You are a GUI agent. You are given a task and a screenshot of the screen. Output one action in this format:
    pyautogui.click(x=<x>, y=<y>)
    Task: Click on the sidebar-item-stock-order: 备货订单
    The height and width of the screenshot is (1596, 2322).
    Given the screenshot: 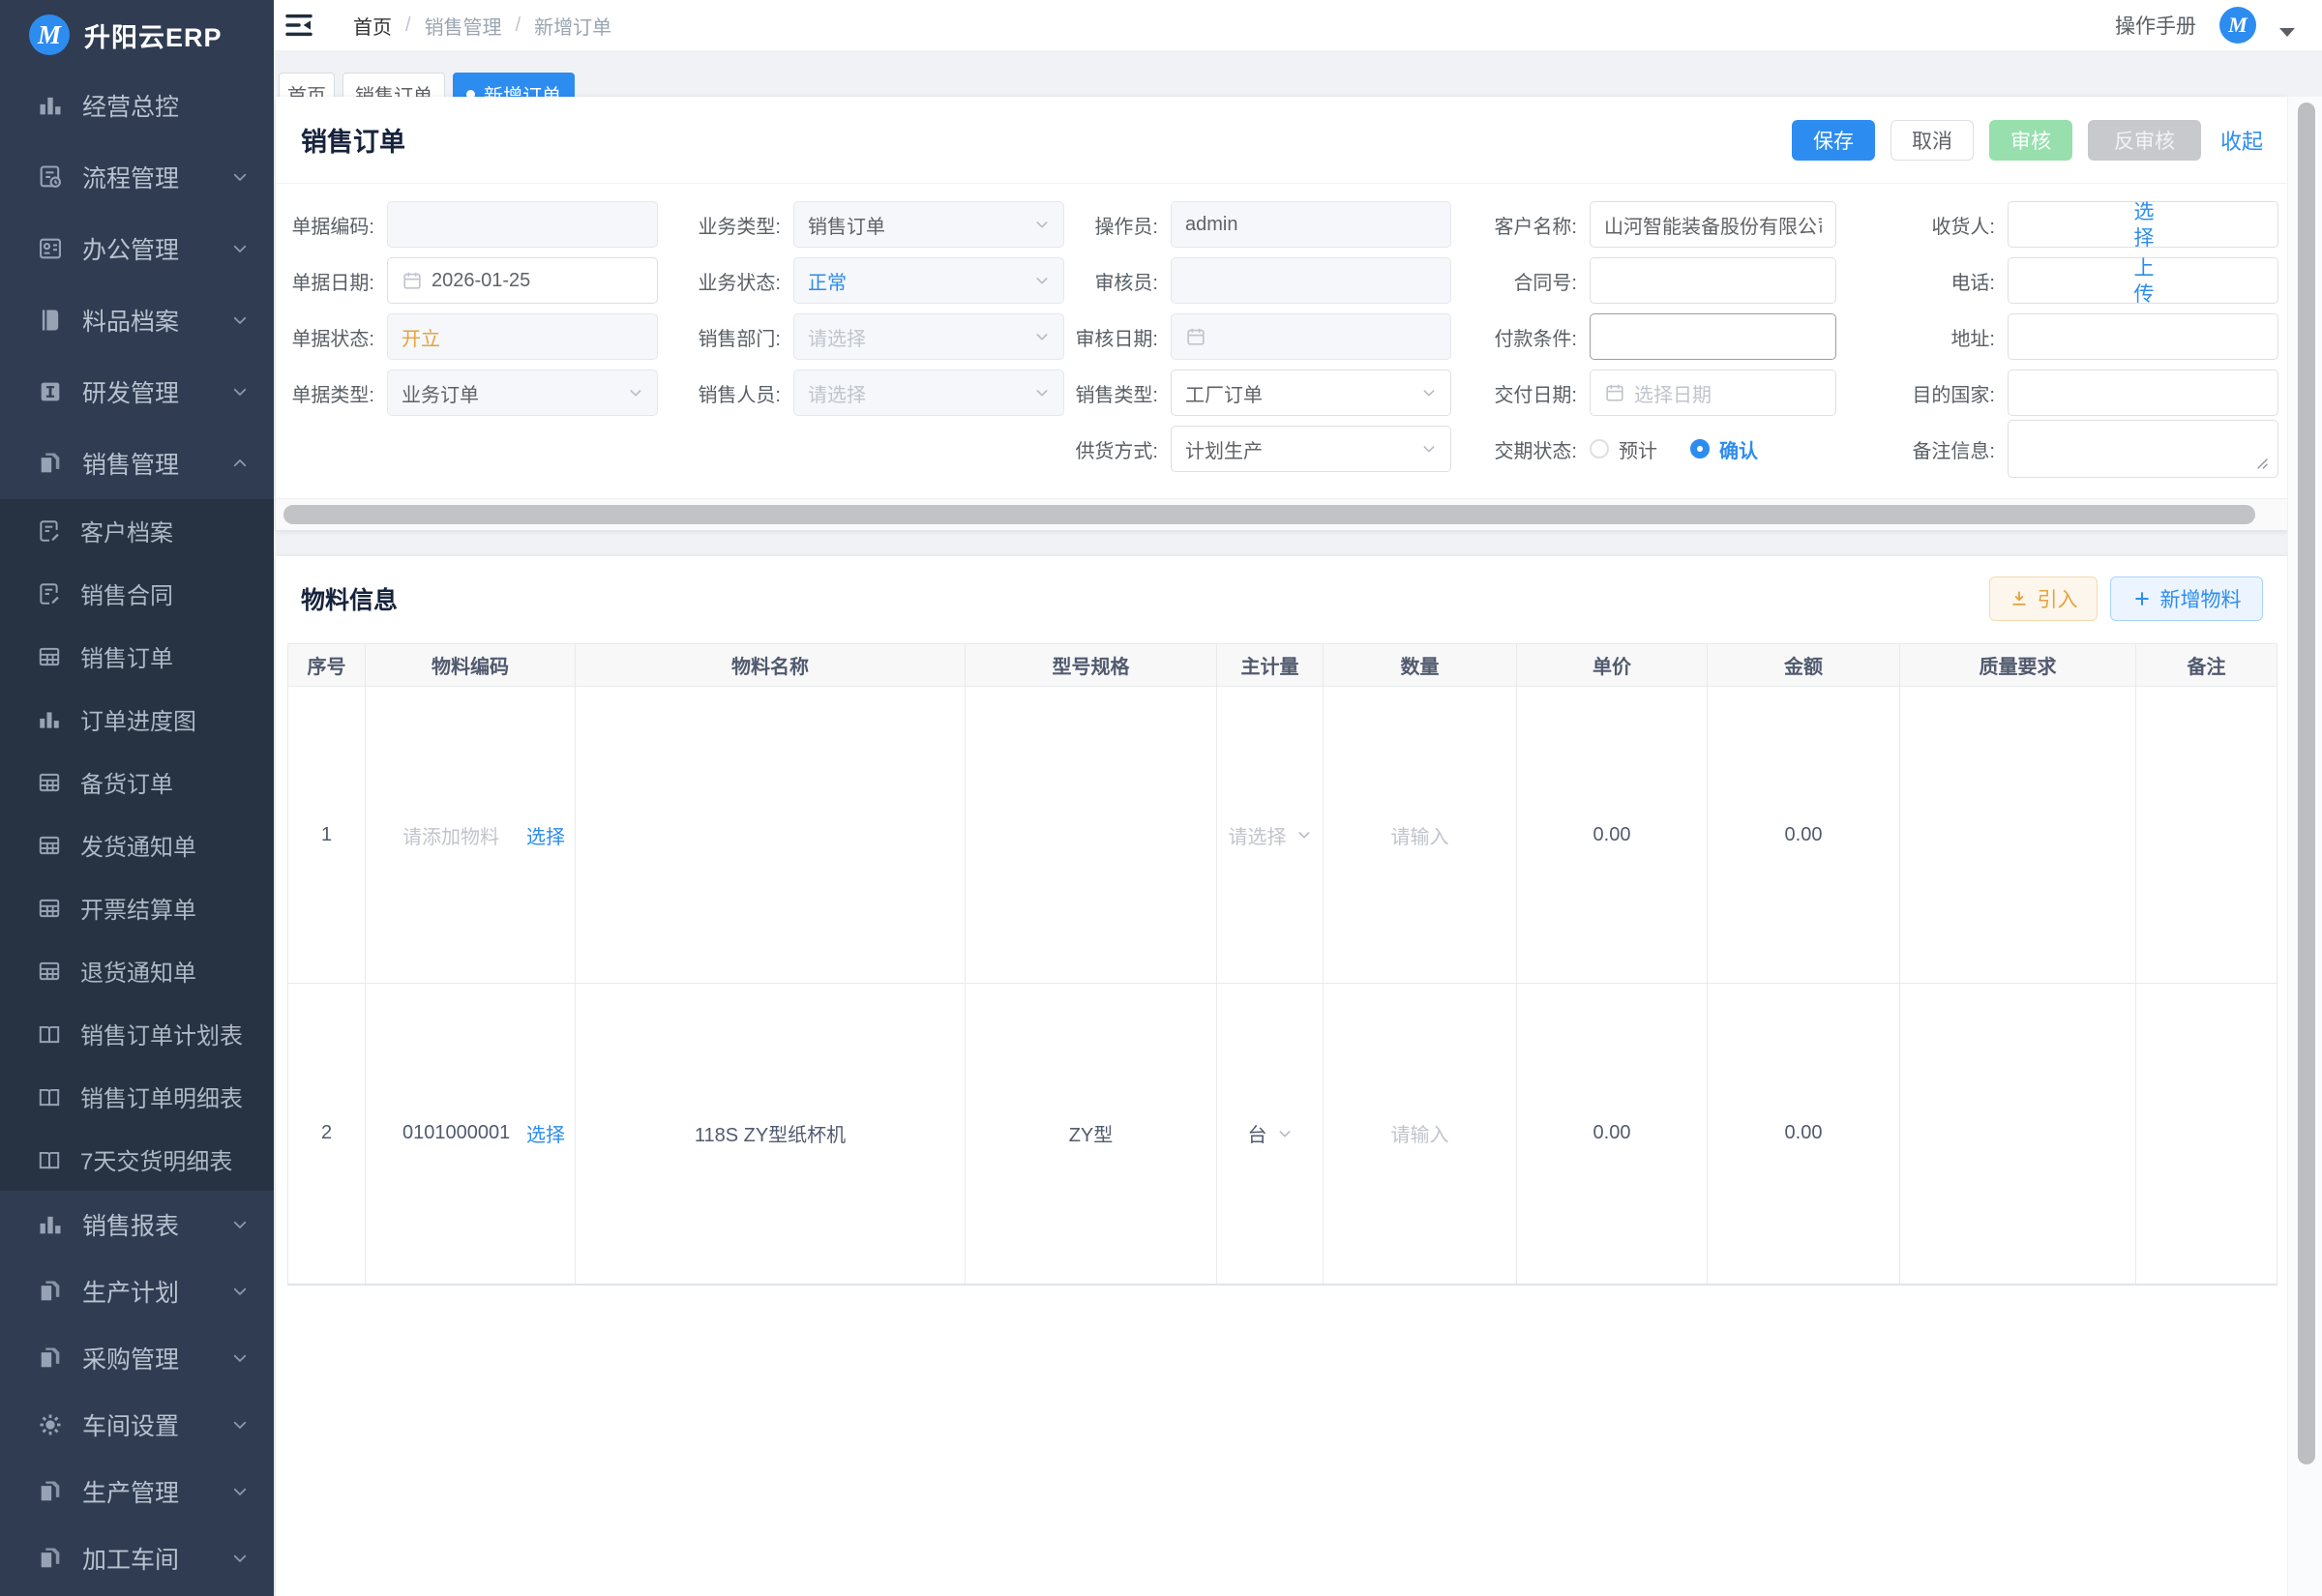 What is the action you would take?
    pyautogui.click(x=137, y=782)
    